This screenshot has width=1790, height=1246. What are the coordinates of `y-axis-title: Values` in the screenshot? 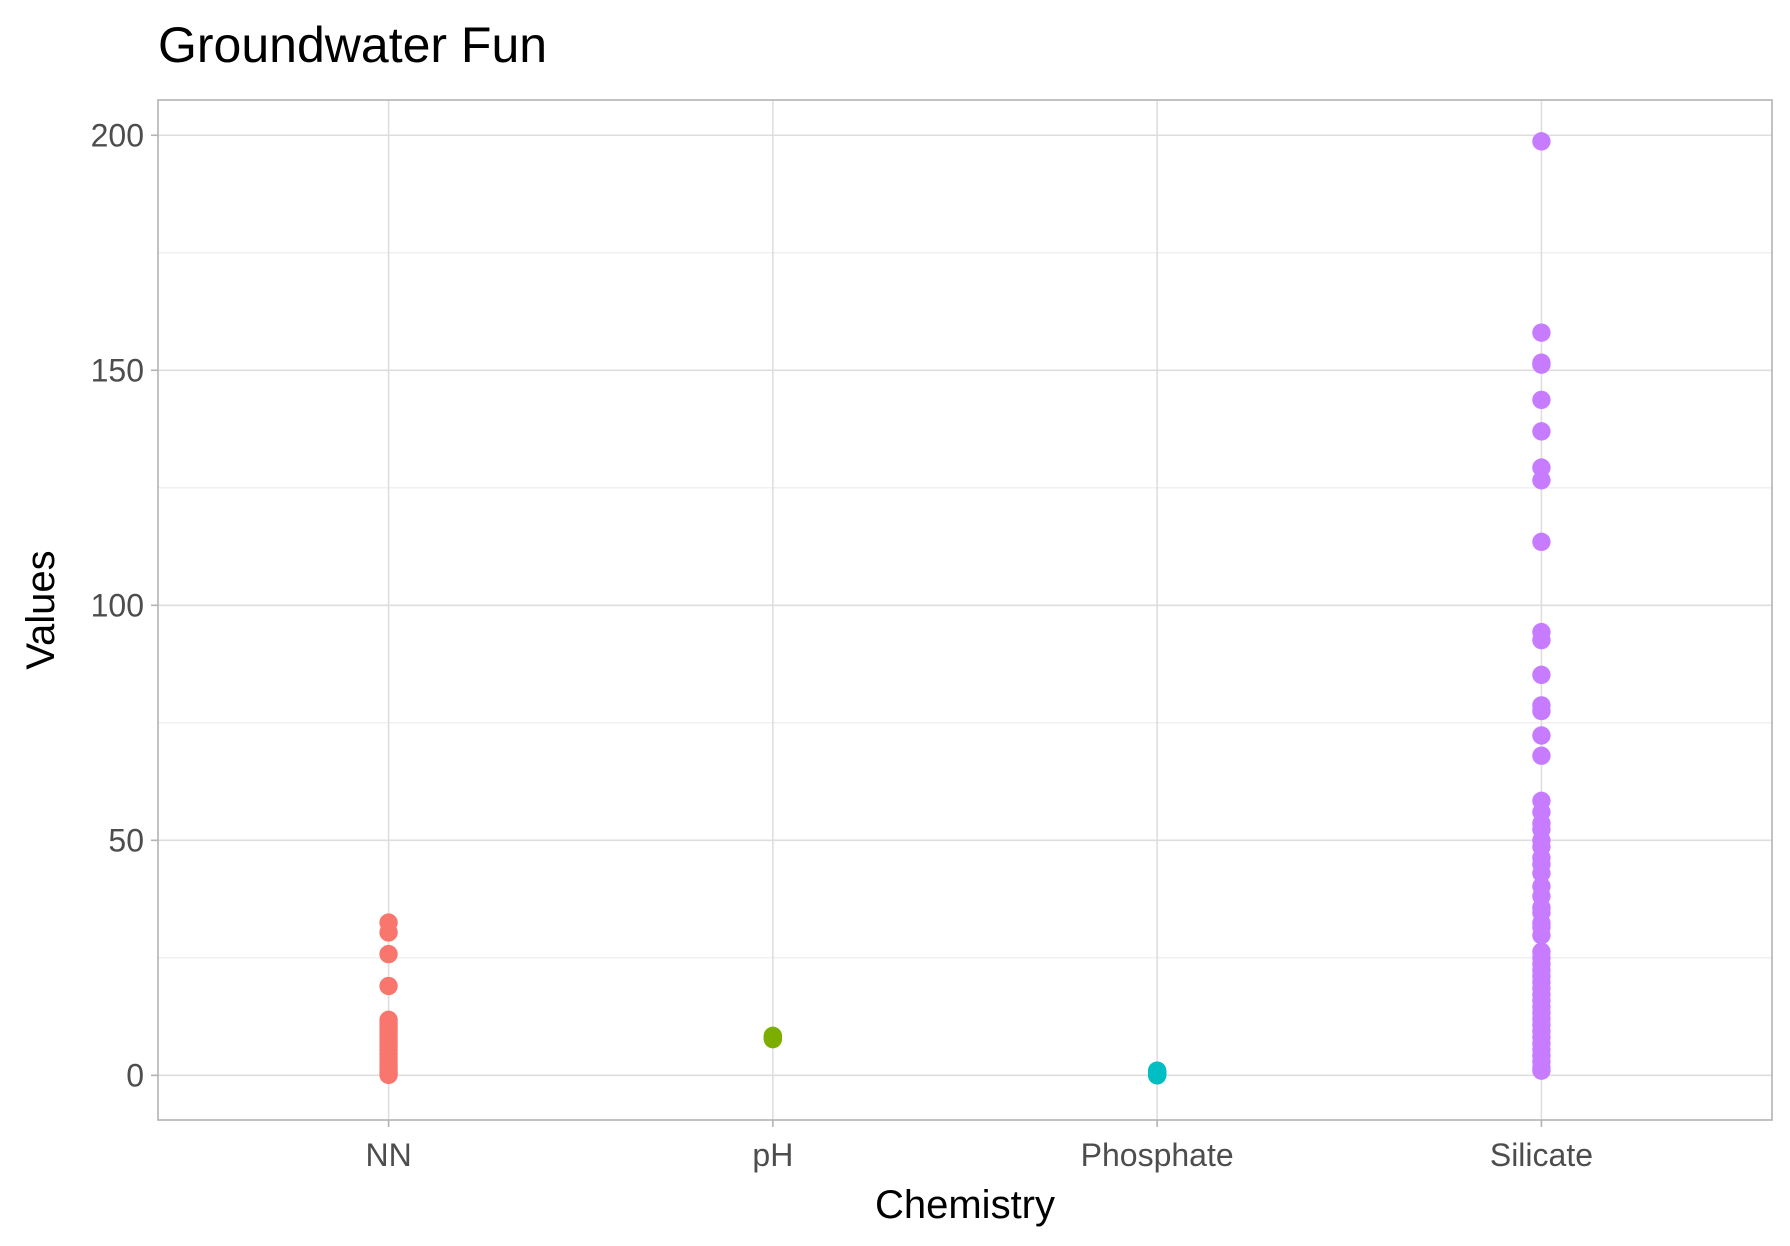 It's located at (41, 609).